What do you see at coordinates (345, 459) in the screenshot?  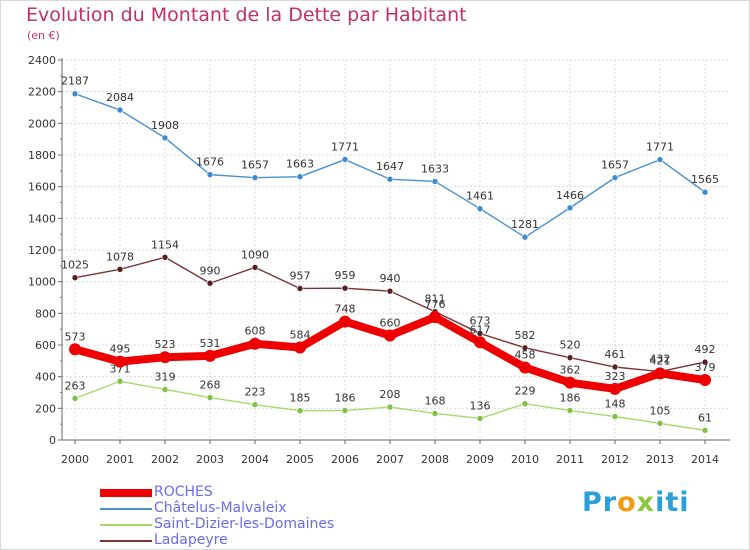 I see `x-tick-label: 2006` at bounding box center [345, 459].